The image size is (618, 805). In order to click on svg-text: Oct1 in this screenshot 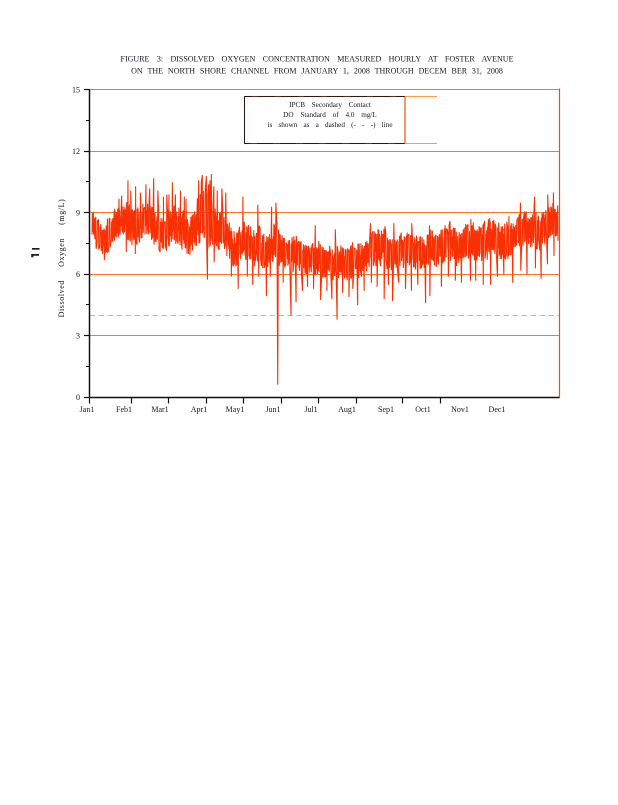, I will do `click(423, 409)`.